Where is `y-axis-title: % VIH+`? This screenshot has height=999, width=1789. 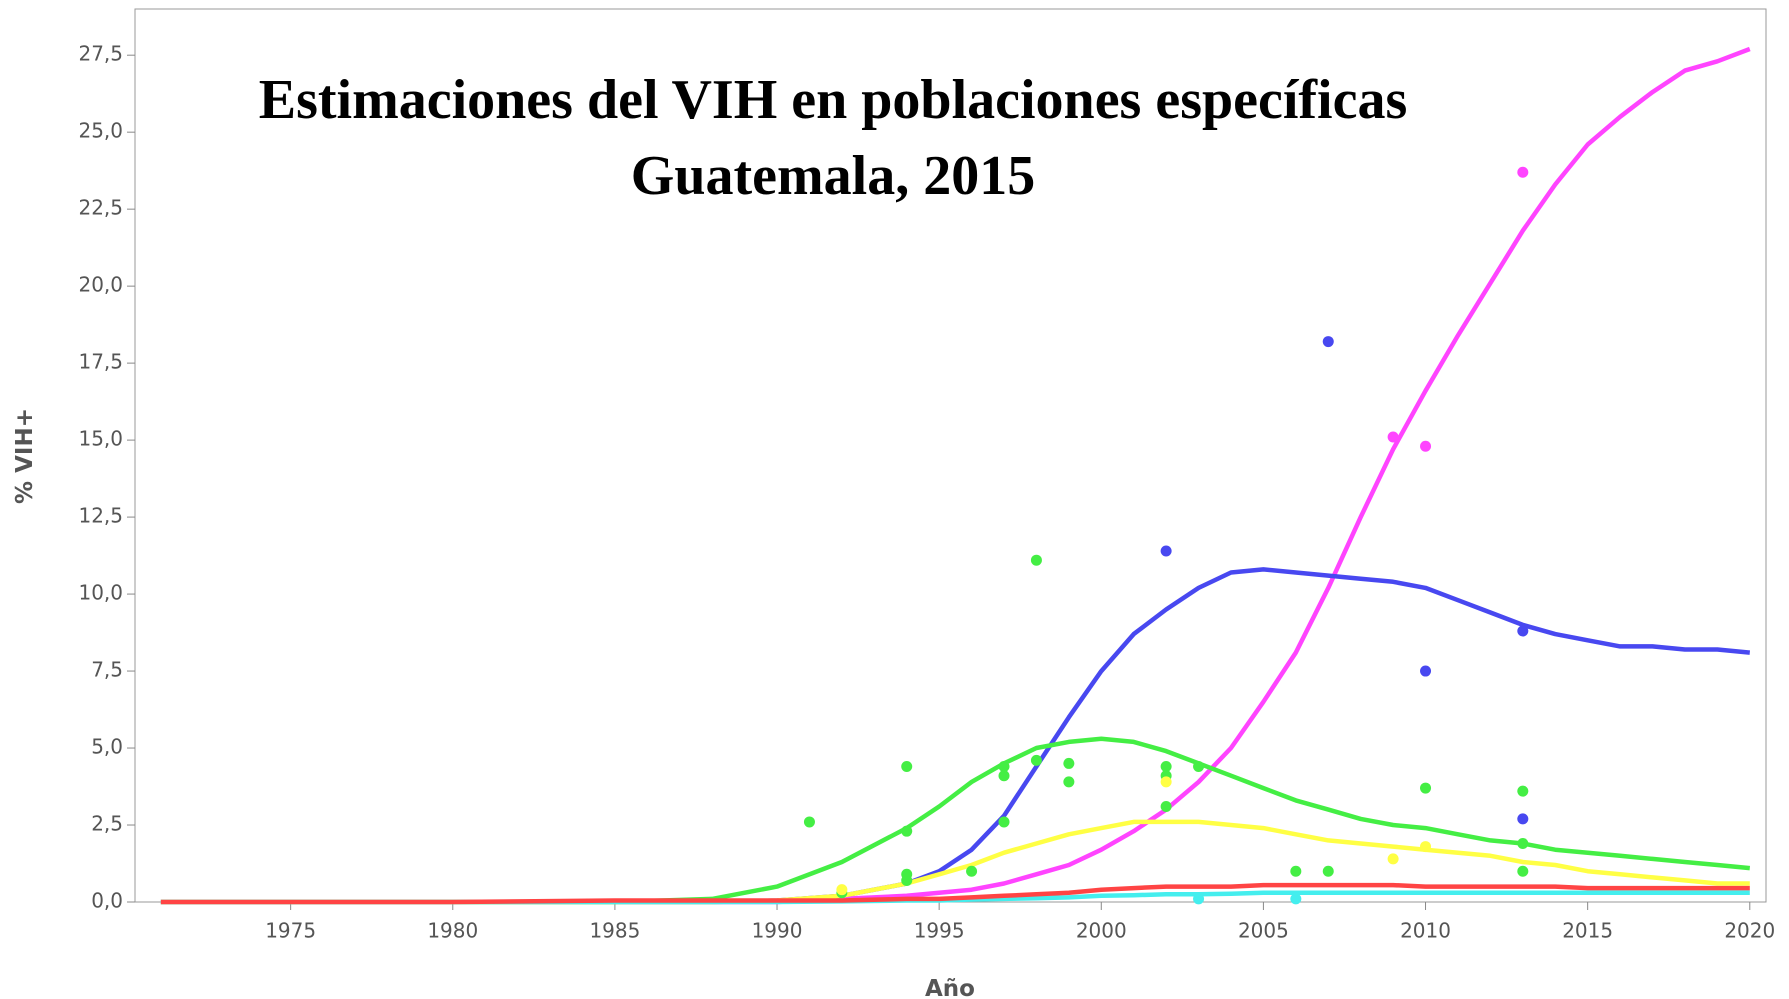 y-axis-title: % VIH+ is located at coordinates (25, 456).